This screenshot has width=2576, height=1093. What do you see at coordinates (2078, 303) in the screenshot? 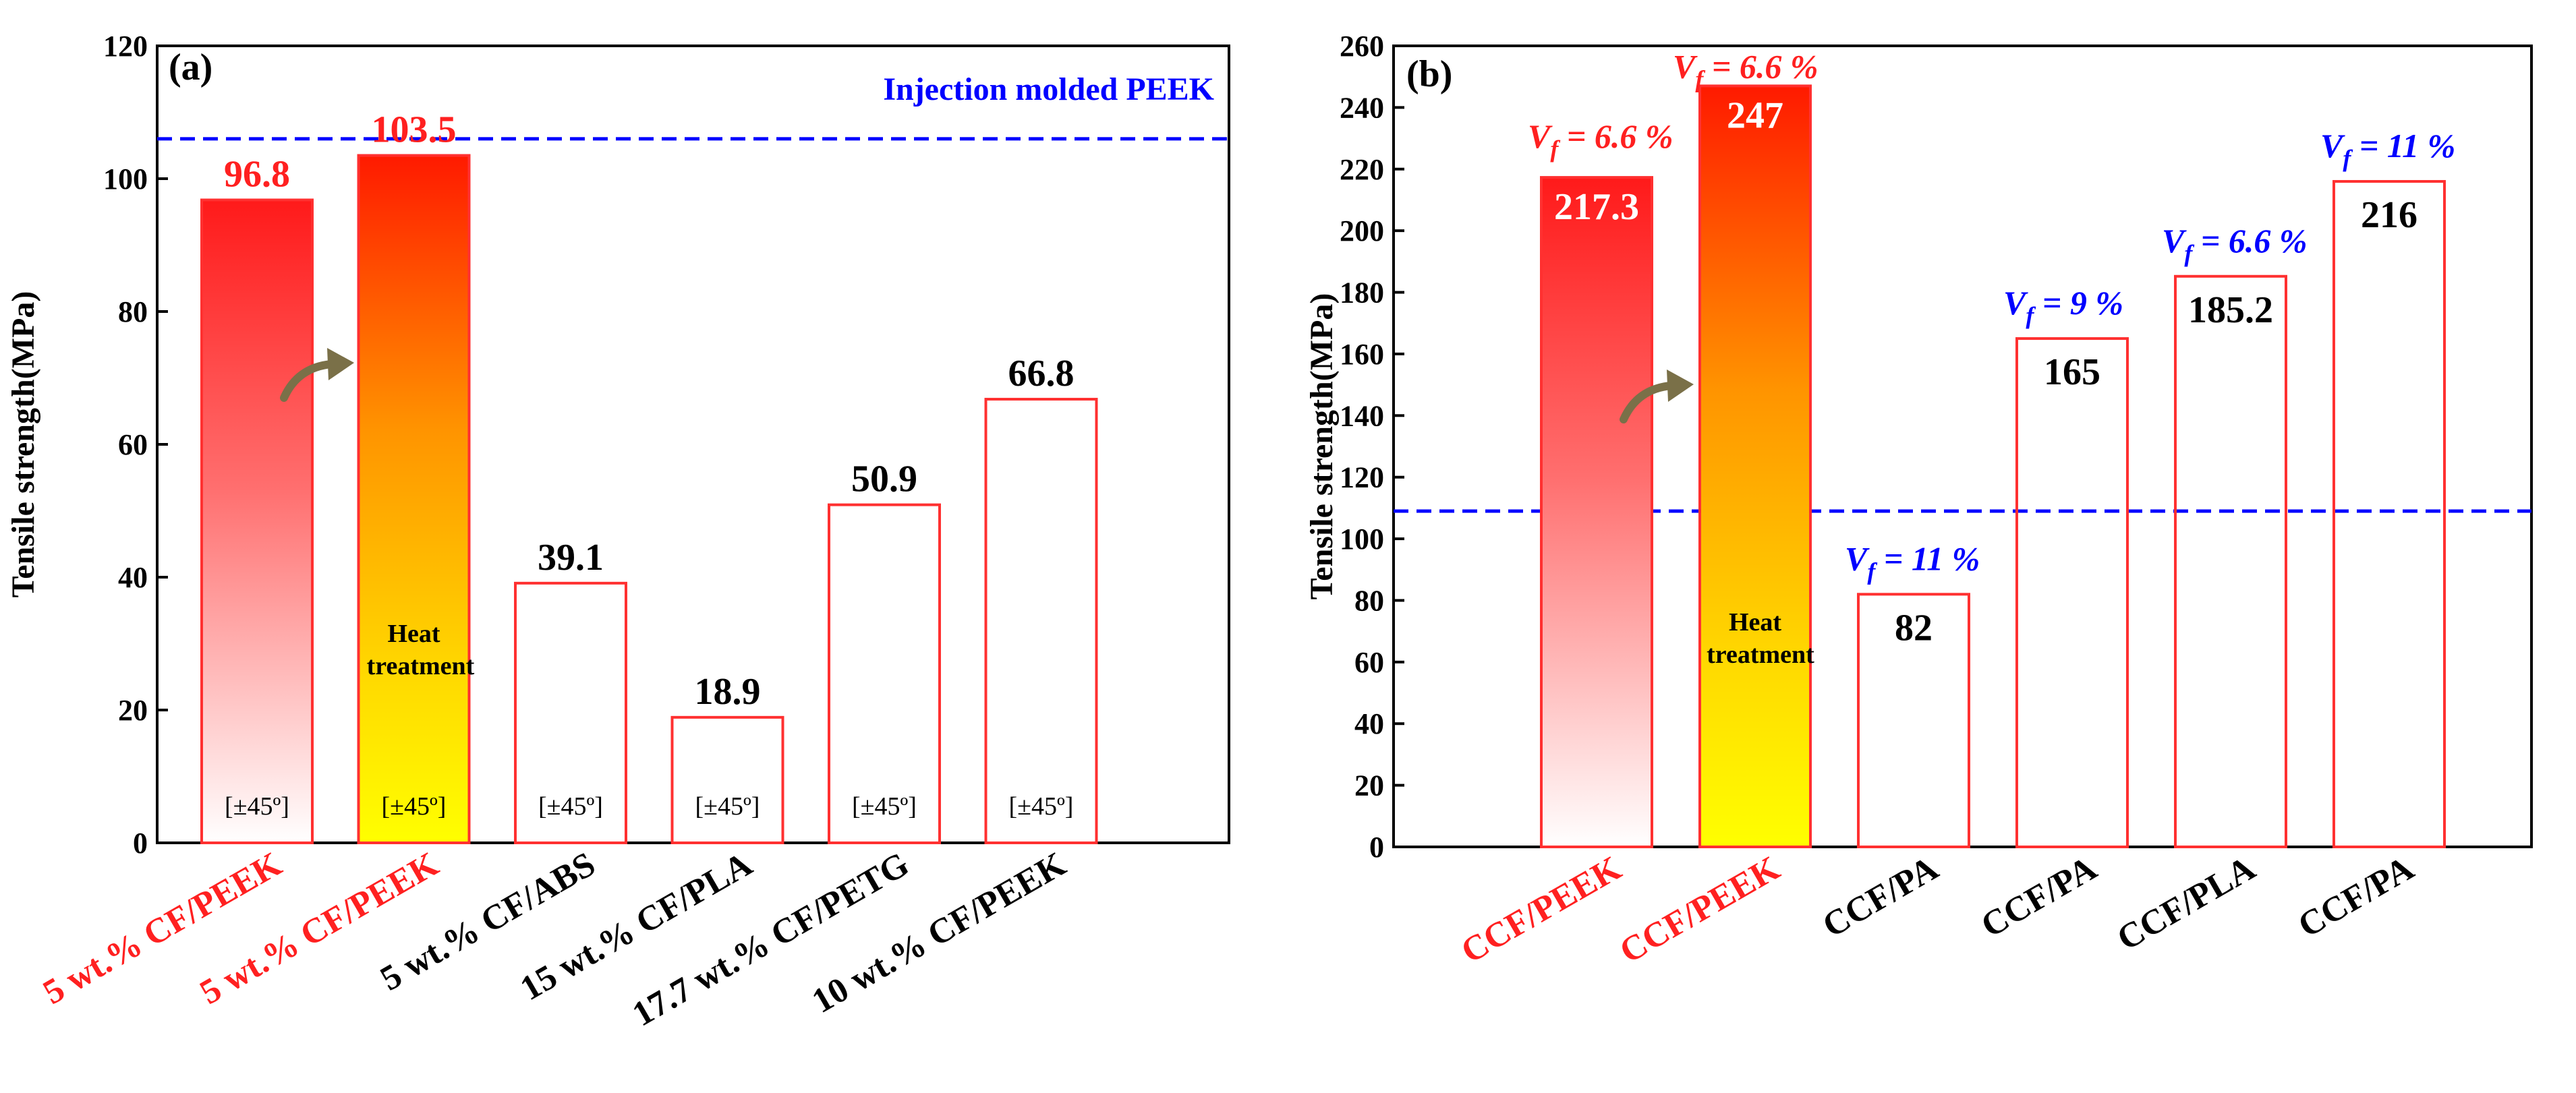
I see `vf-value: = 9 %` at bounding box center [2078, 303].